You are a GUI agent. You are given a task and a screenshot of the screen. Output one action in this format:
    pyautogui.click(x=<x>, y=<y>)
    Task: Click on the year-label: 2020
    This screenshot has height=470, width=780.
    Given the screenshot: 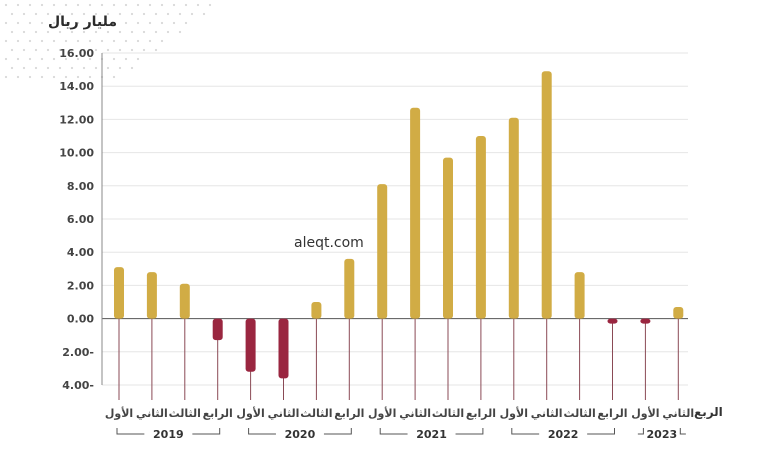 What is the action you would take?
    pyautogui.click(x=300, y=434)
    